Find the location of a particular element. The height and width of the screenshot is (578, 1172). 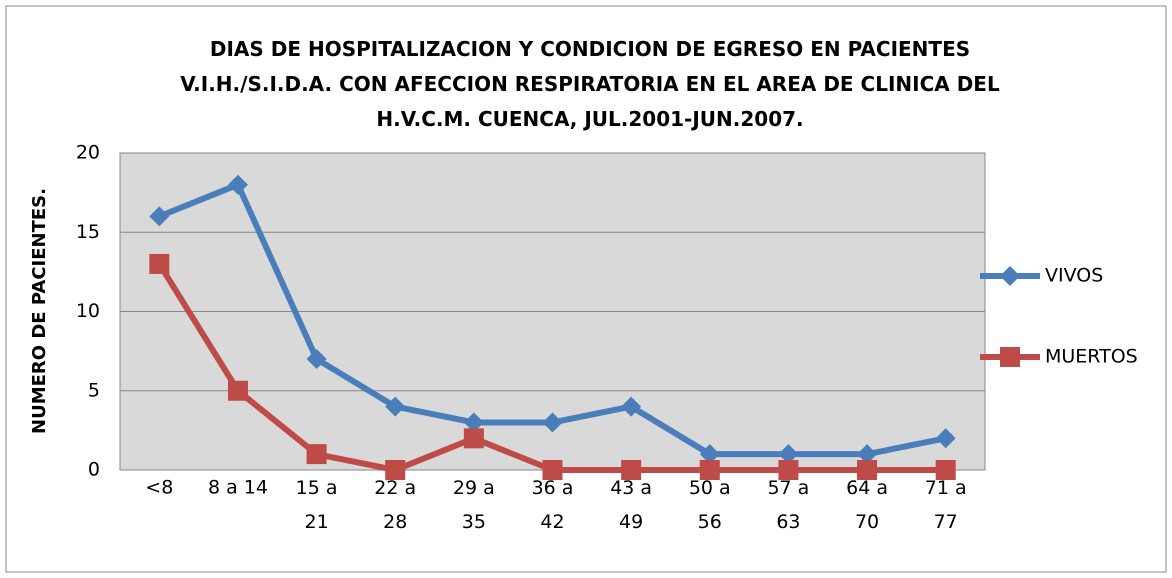

y-tick-label: 0 is located at coordinates (94, 470).